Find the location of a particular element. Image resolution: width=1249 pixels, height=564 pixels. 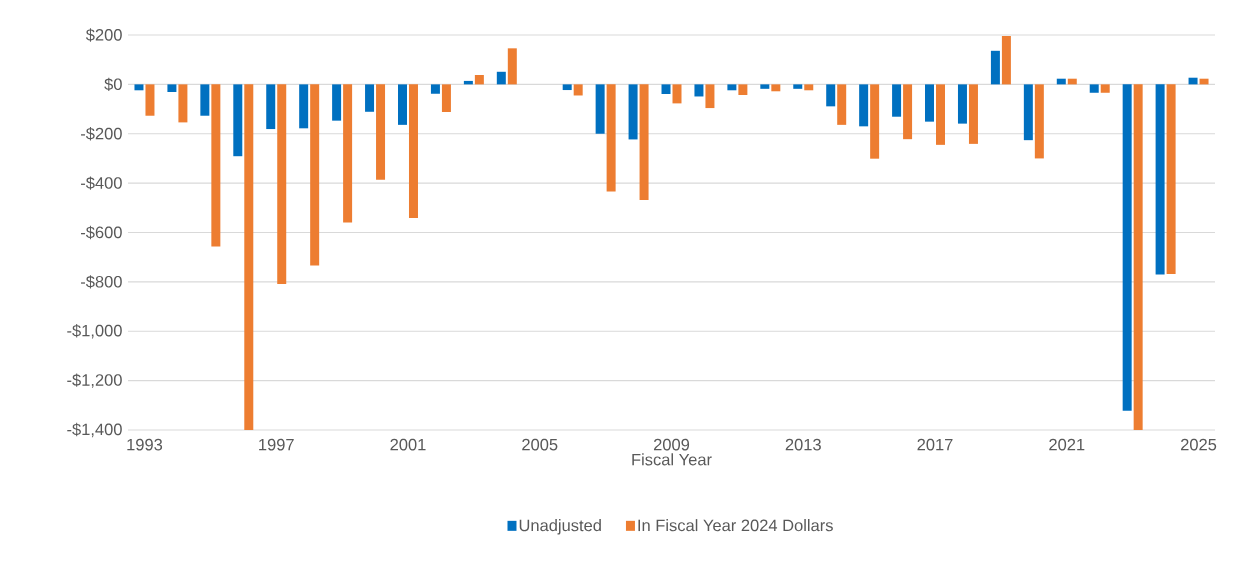

y-tick-label: -$800 is located at coordinates (101, 282).